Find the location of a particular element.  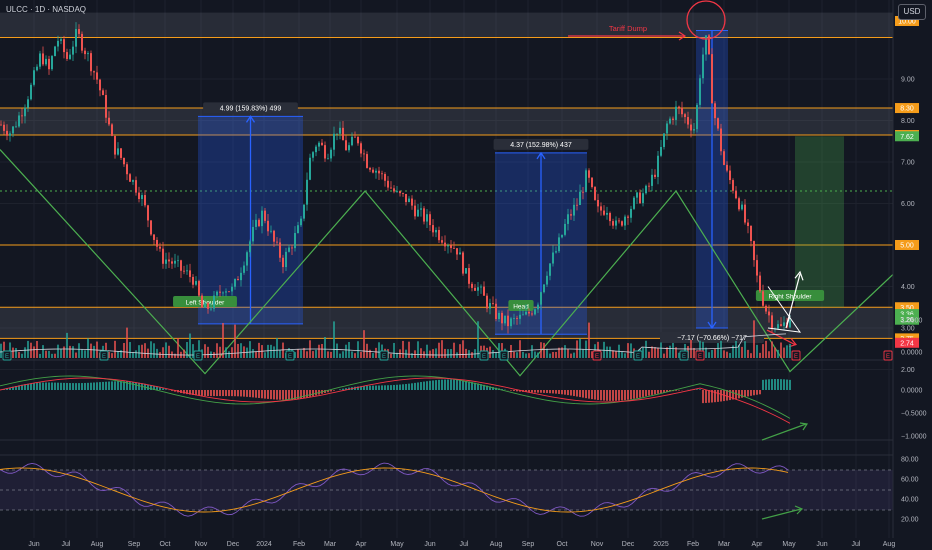

x-tick-label: Jun is located at coordinates (429, 544).